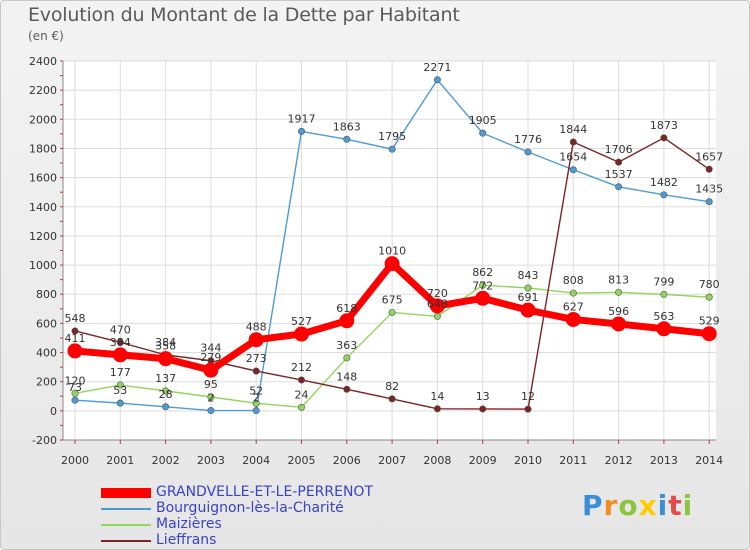 This screenshot has width=750, height=550. I want to click on data-label: 529, so click(709, 321).